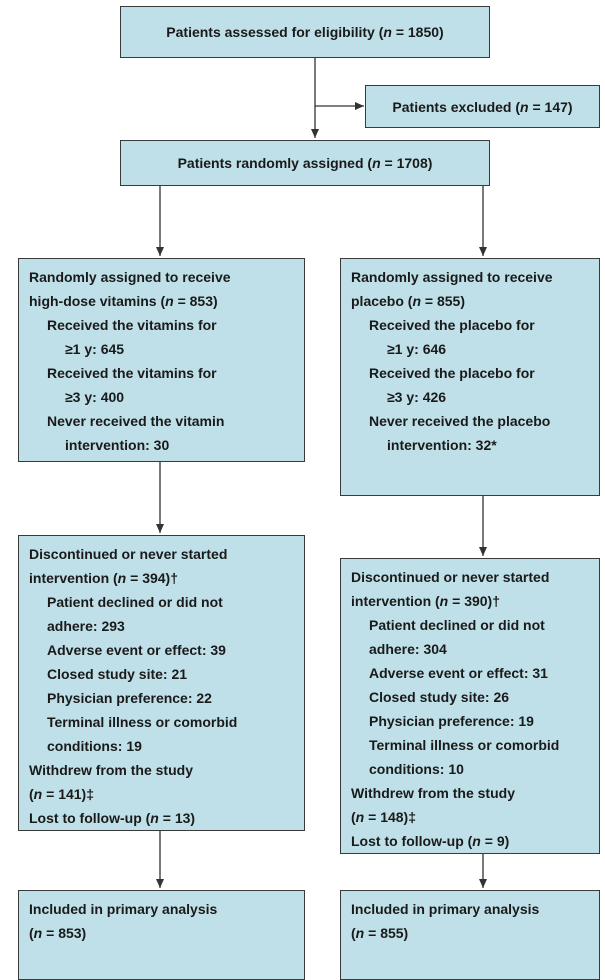 Image resolution: width=605 pixels, height=980 pixels. What do you see at coordinates (61, 794) in the screenshot?
I see `box-text: (n = 141)‡` at bounding box center [61, 794].